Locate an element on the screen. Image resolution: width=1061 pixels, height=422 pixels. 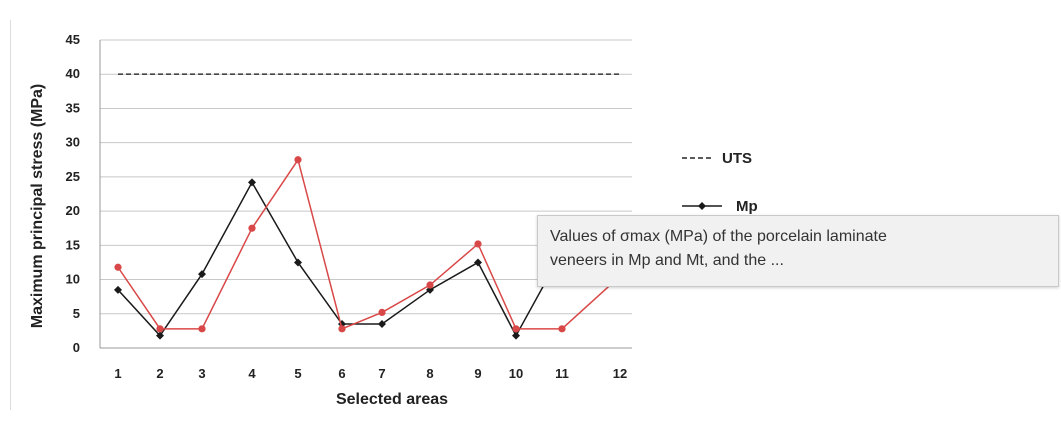
y-tick-label: 20 is located at coordinates (73, 210).